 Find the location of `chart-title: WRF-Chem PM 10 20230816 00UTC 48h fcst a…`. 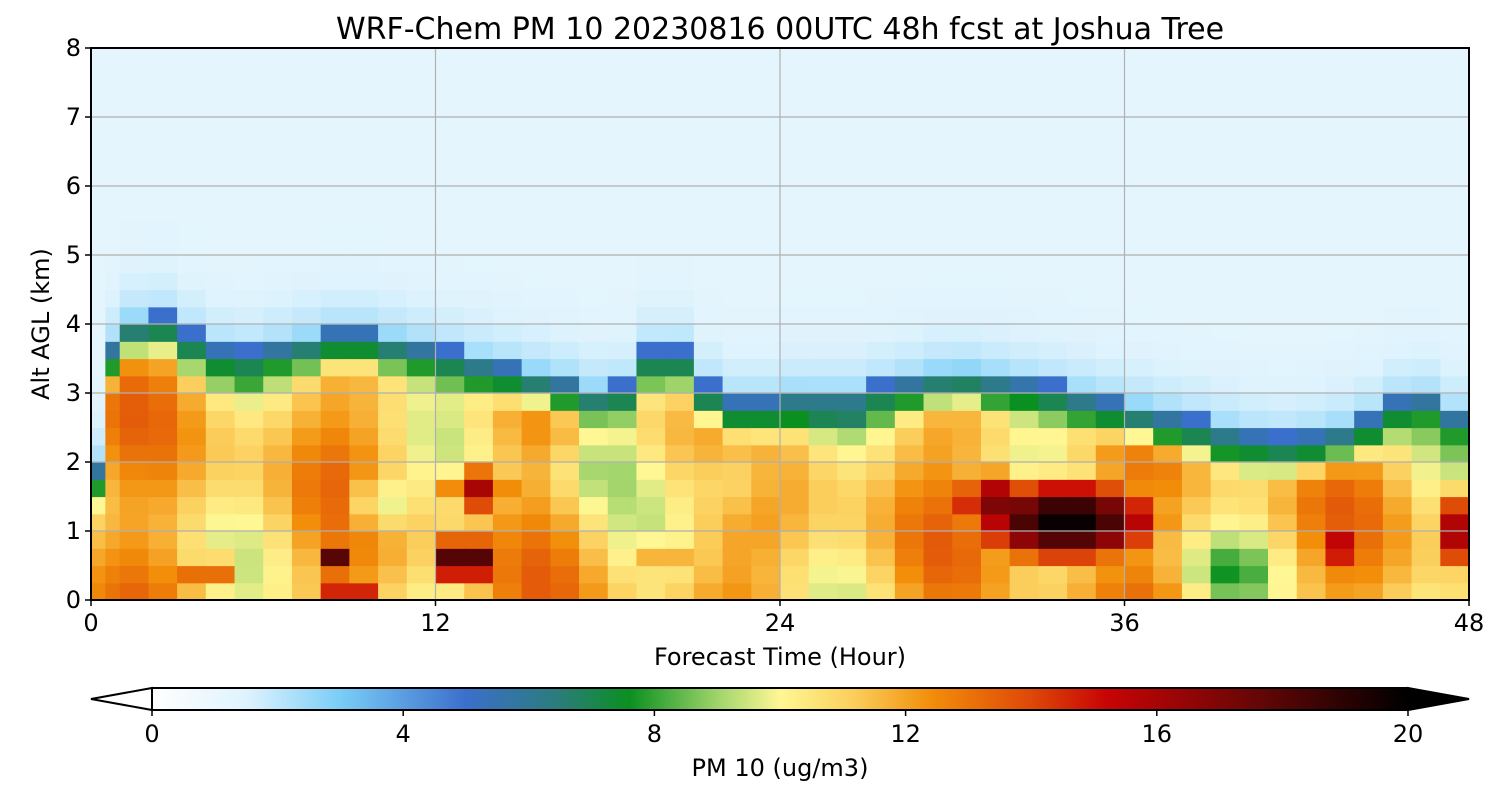

chart-title: WRF-Chem PM 10 20230816 00UTC 48h fcst a… is located at coordinates (780, 29).